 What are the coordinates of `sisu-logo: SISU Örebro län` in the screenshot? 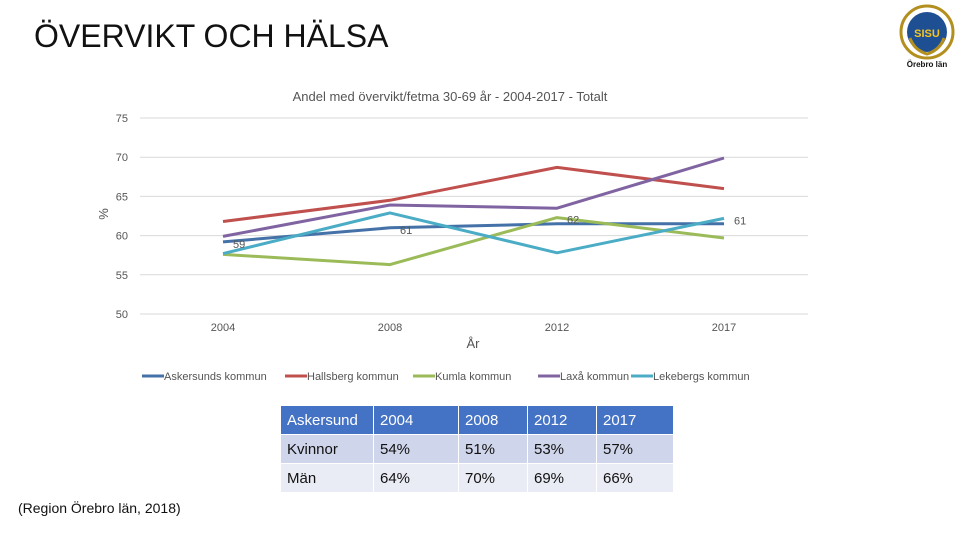 It's located at (927, 36).